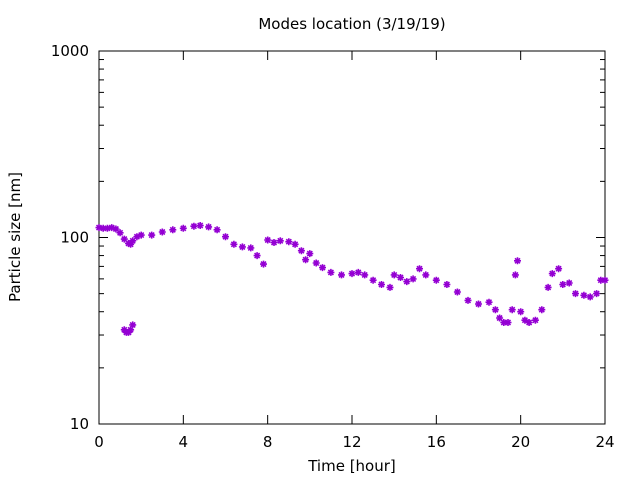 This screenshot has height=480, width=640. Describe the element at coordinates (184, 442) in the screenshot. I see `x-tick-label: 4` at that location.